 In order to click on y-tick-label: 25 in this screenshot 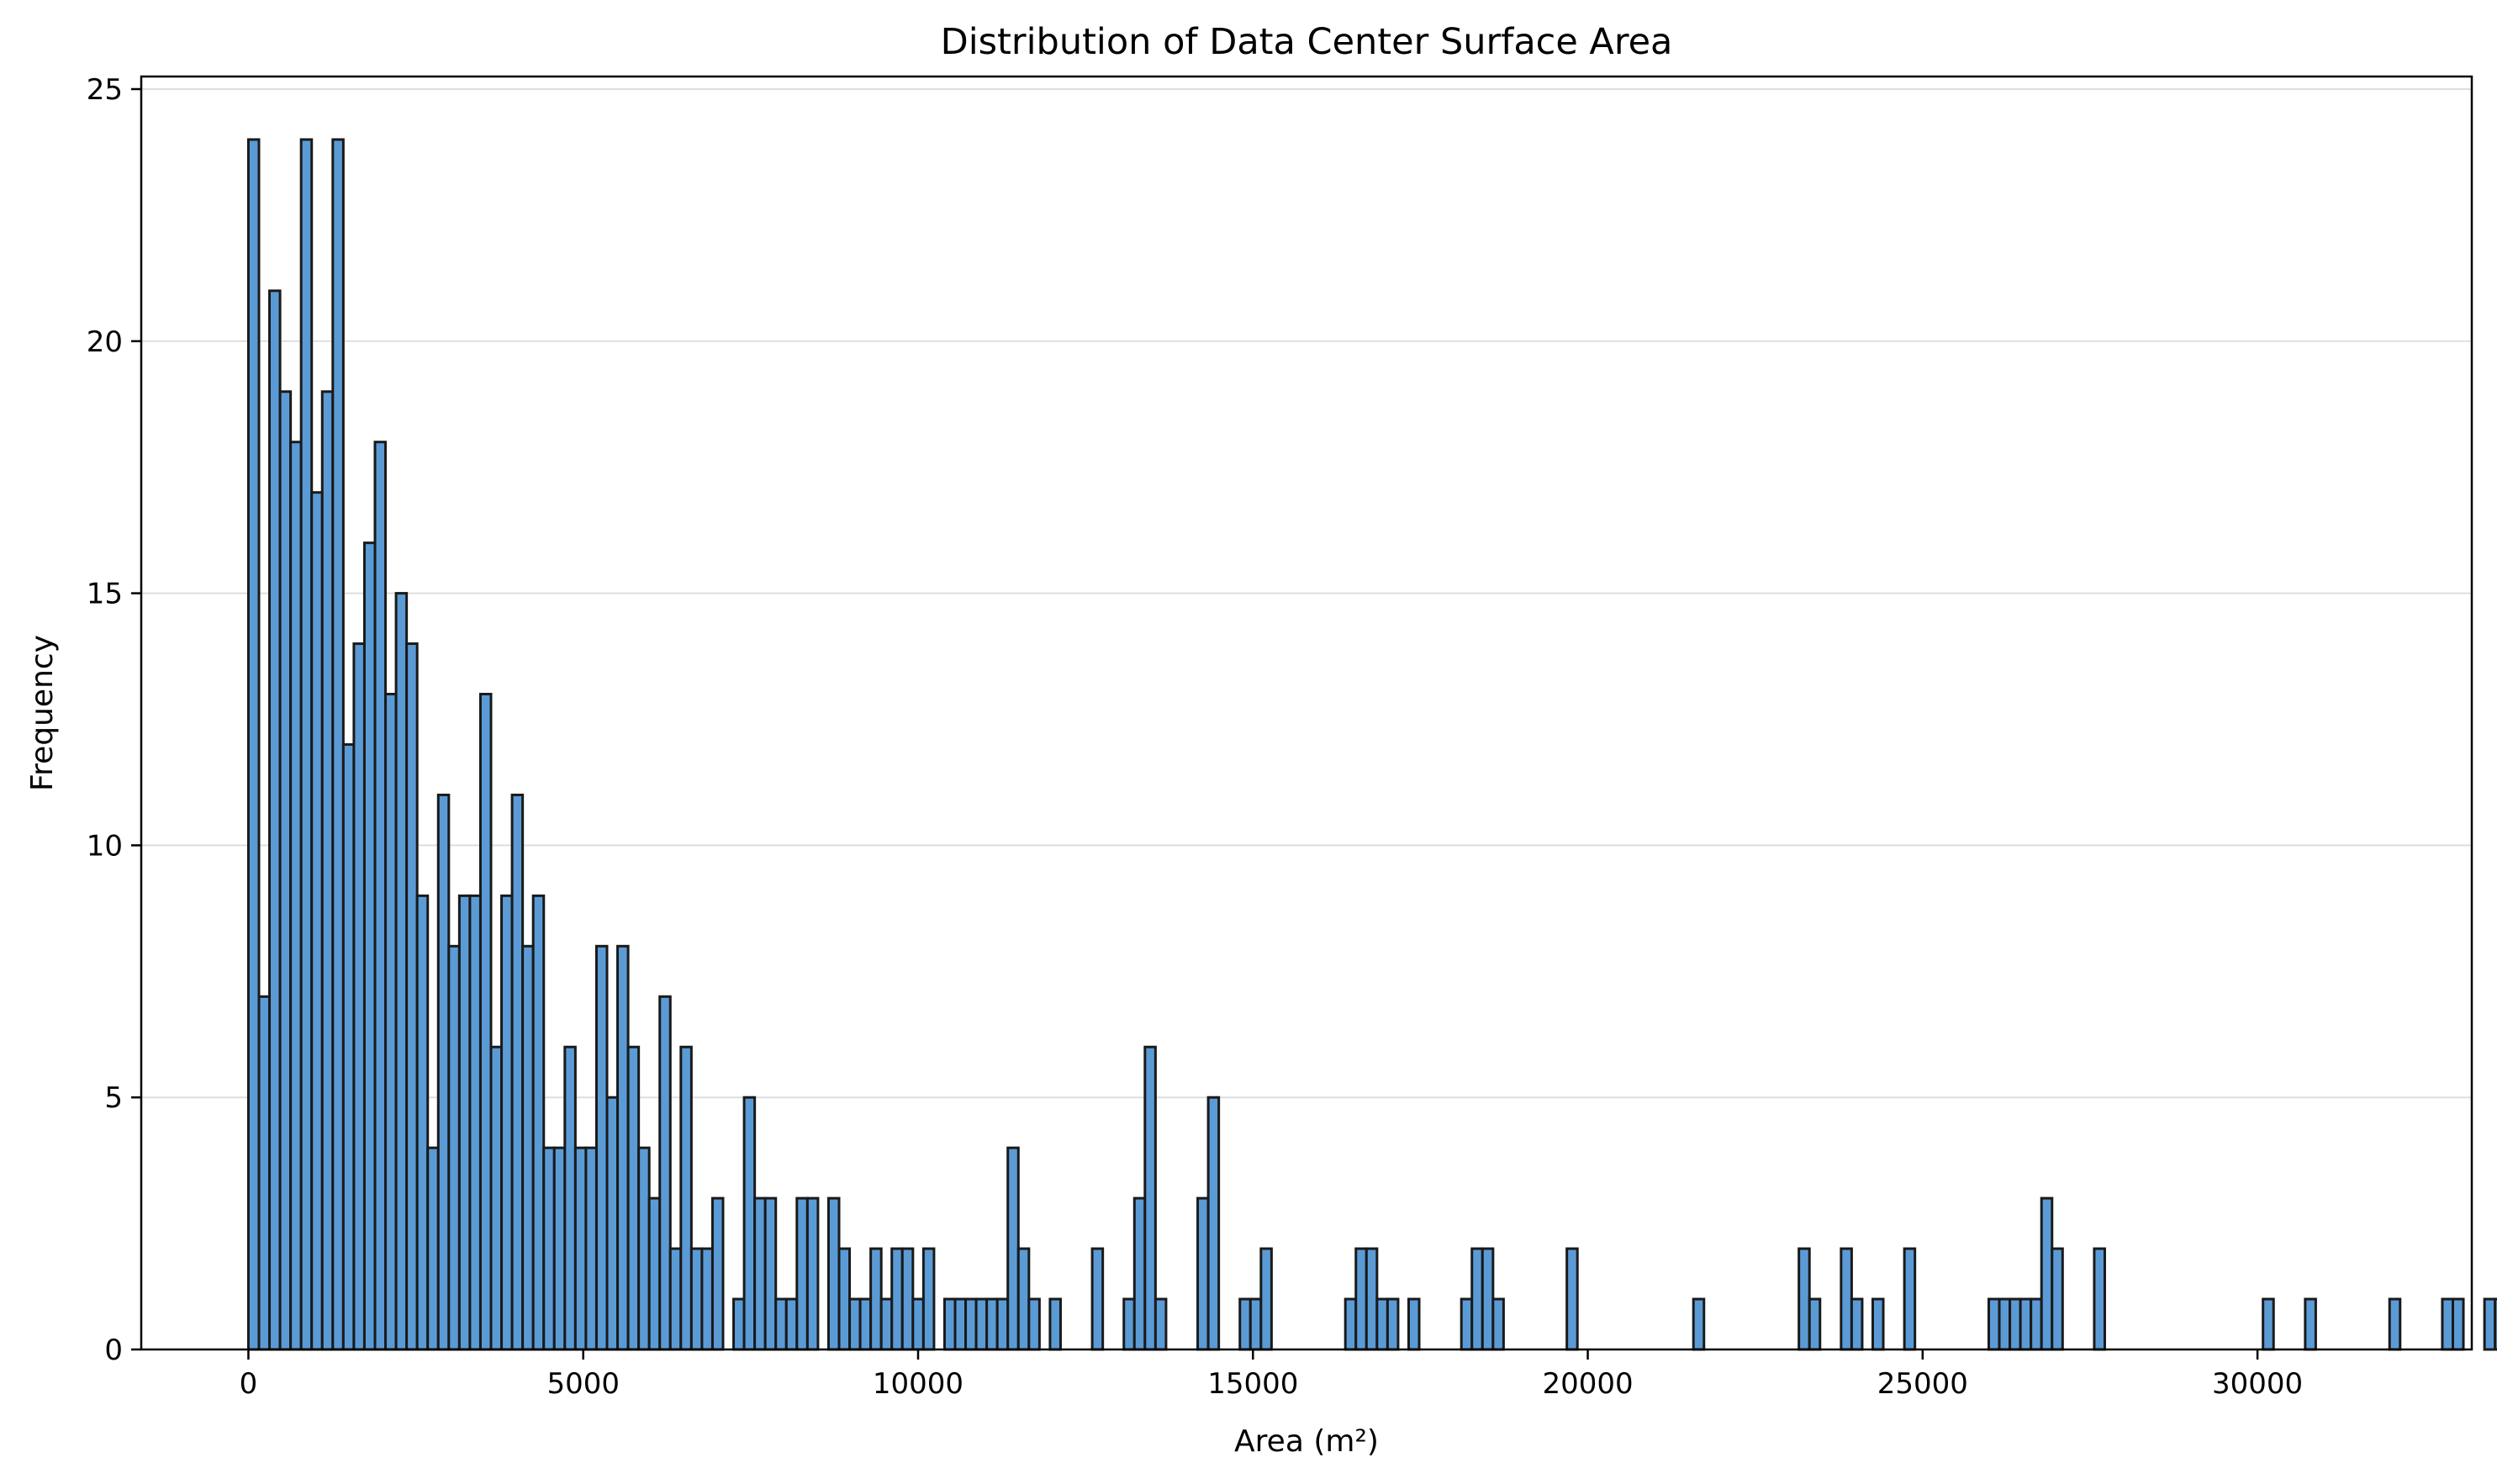, I will do `click(105, 90)`.